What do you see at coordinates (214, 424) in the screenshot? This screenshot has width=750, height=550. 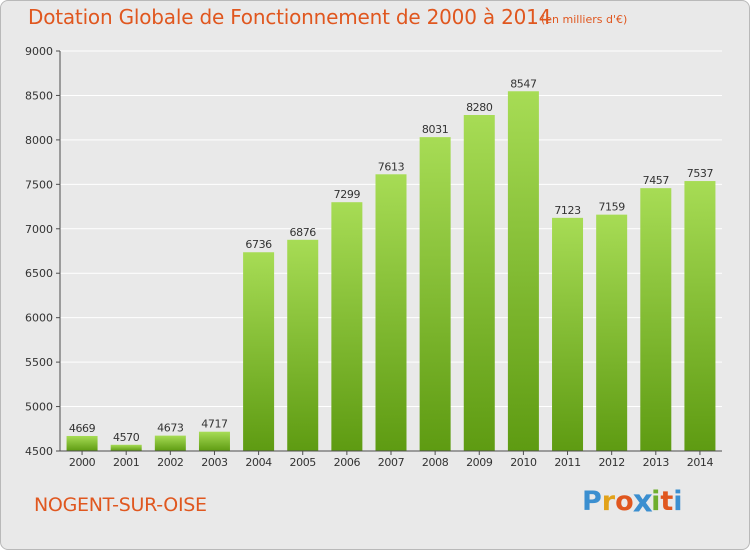 I see `data-label: 4717` at bounding box center [214, 424].